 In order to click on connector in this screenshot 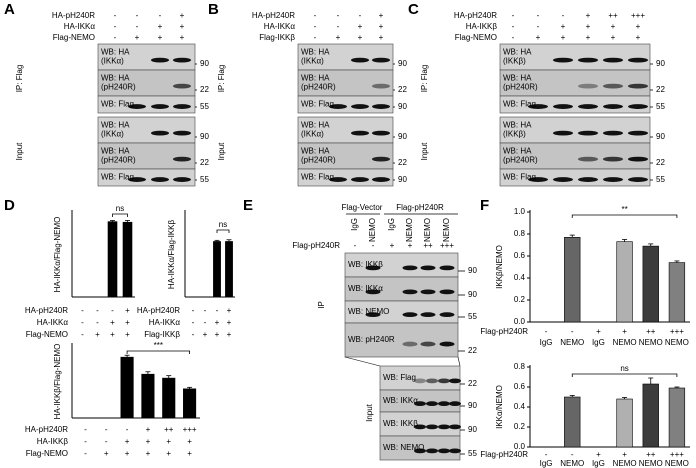, I will do `click(362, 361)`.